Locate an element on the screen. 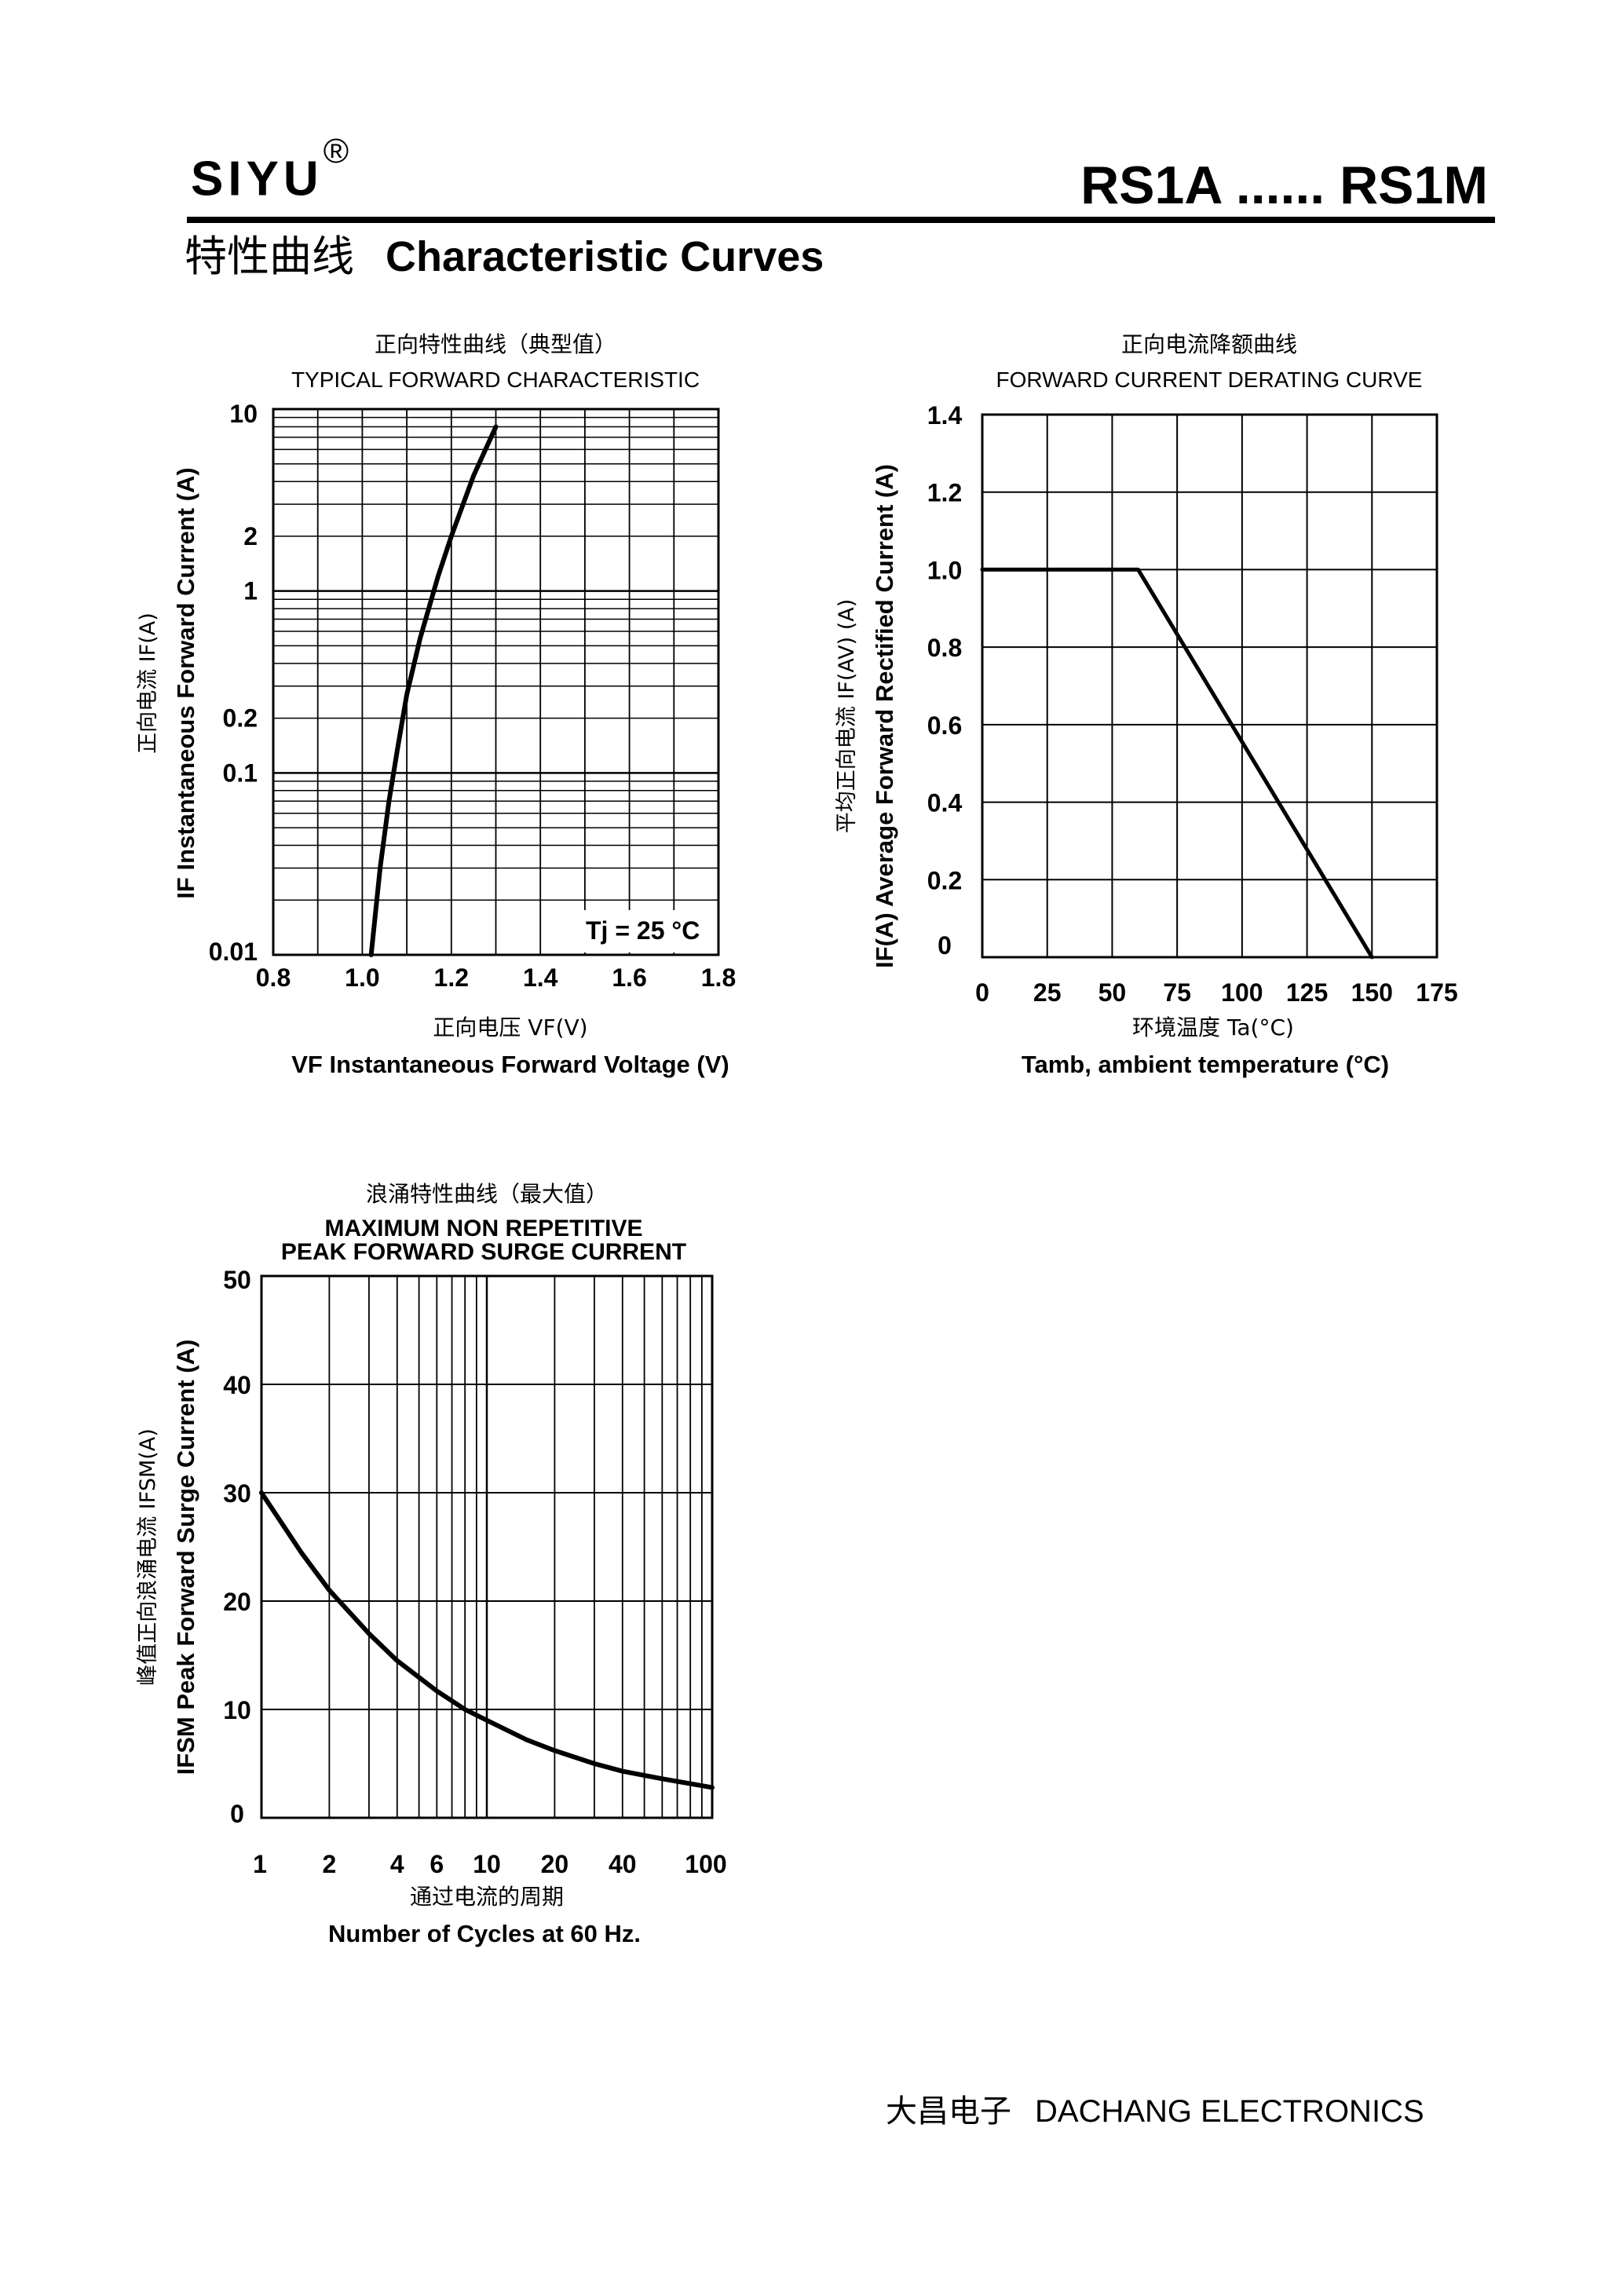 The height and width of the screenshot is (2296, 1623). y-axis-label-cn: 正向电流 IF(A) is located at coordinates (148, 683).